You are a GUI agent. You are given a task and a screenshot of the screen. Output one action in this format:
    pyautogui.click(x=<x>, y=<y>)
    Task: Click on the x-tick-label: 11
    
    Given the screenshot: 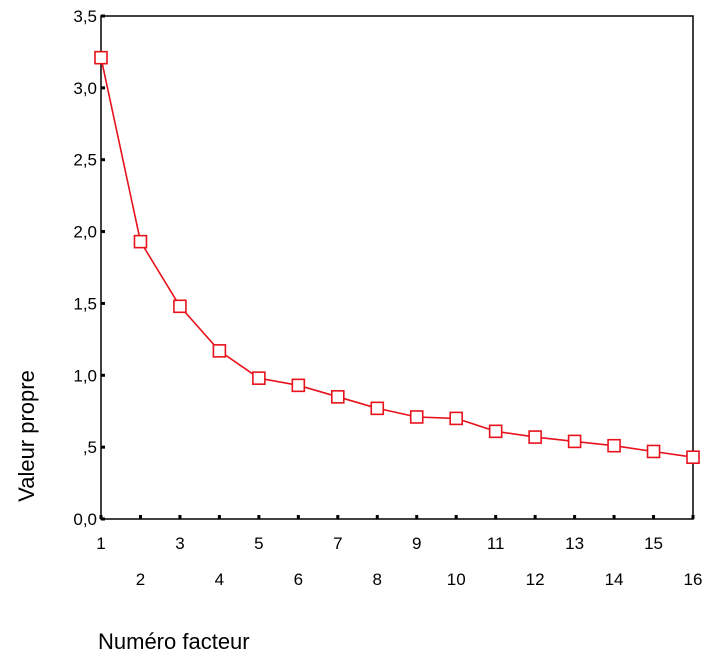 What is the action you would take?
    pyautogui.click(x=496, y=543)
    